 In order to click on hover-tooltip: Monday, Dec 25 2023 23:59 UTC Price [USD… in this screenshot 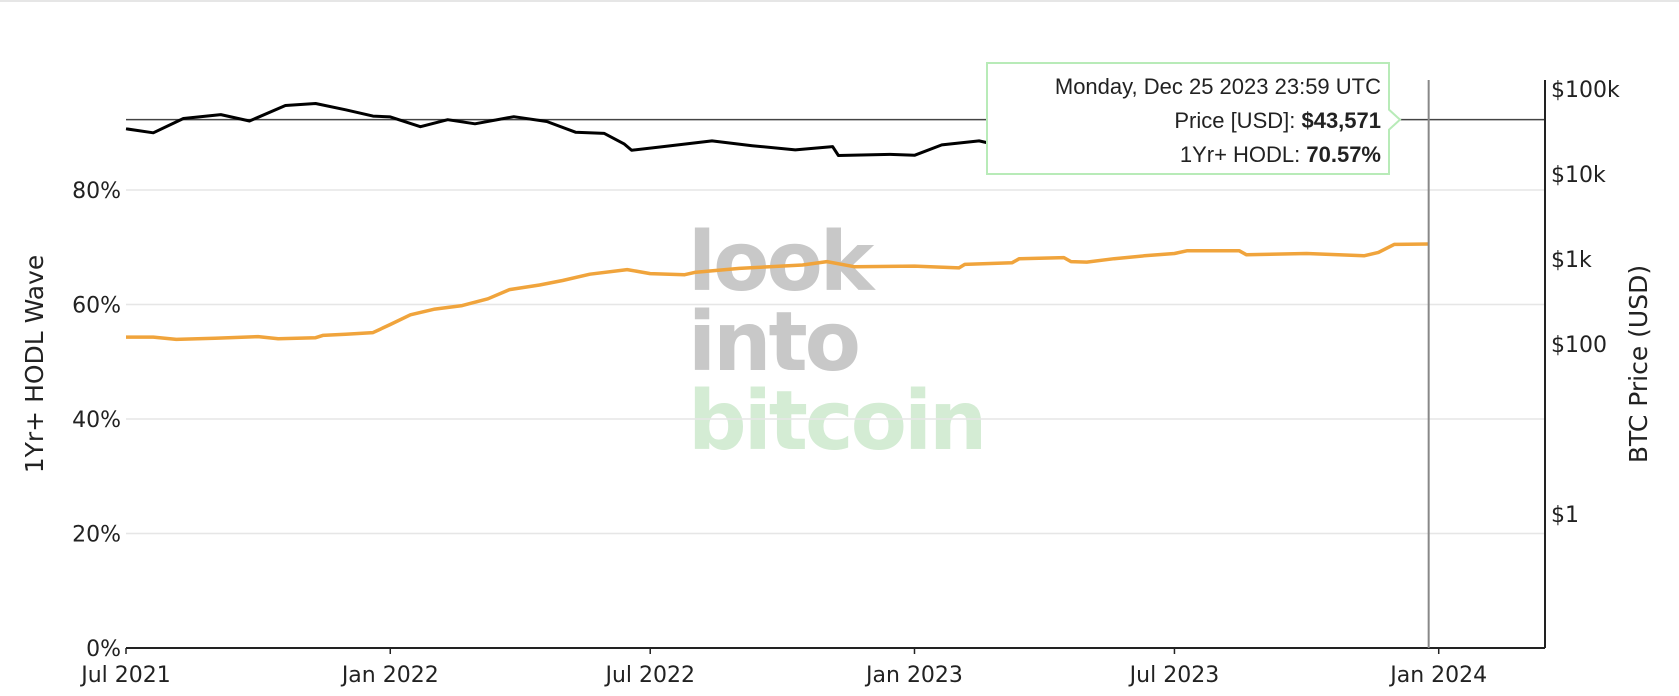, I will do `click(1194, 118)`.